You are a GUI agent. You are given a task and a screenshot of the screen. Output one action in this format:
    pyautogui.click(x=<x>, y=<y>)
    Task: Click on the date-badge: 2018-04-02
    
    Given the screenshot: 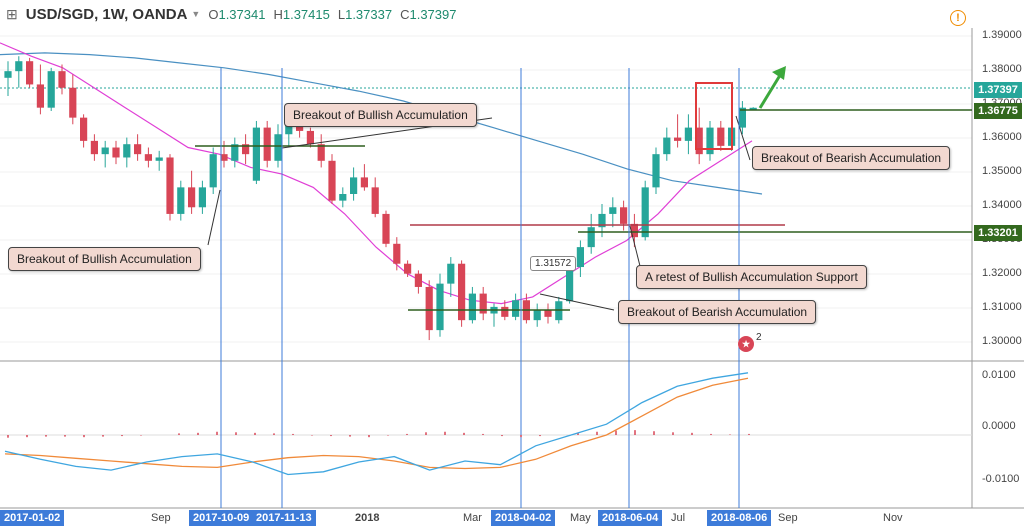 What is the action you would take?
    pyautogui.click(x=523, y=518)
    